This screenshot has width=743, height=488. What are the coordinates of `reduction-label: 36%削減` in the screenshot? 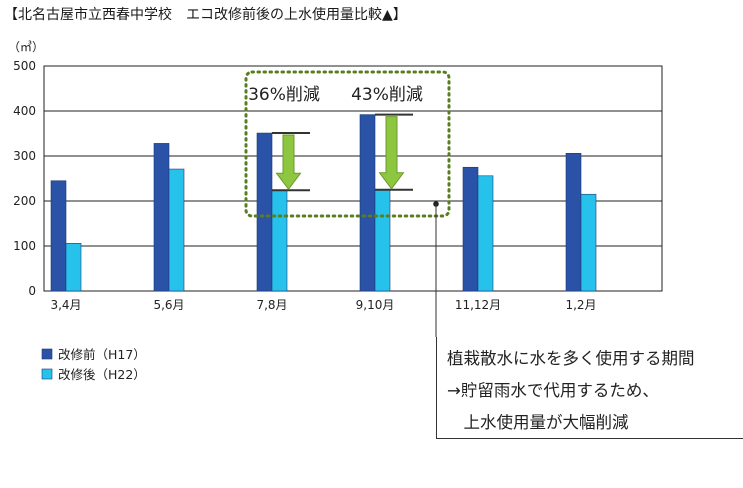 It's located at (284, 95).